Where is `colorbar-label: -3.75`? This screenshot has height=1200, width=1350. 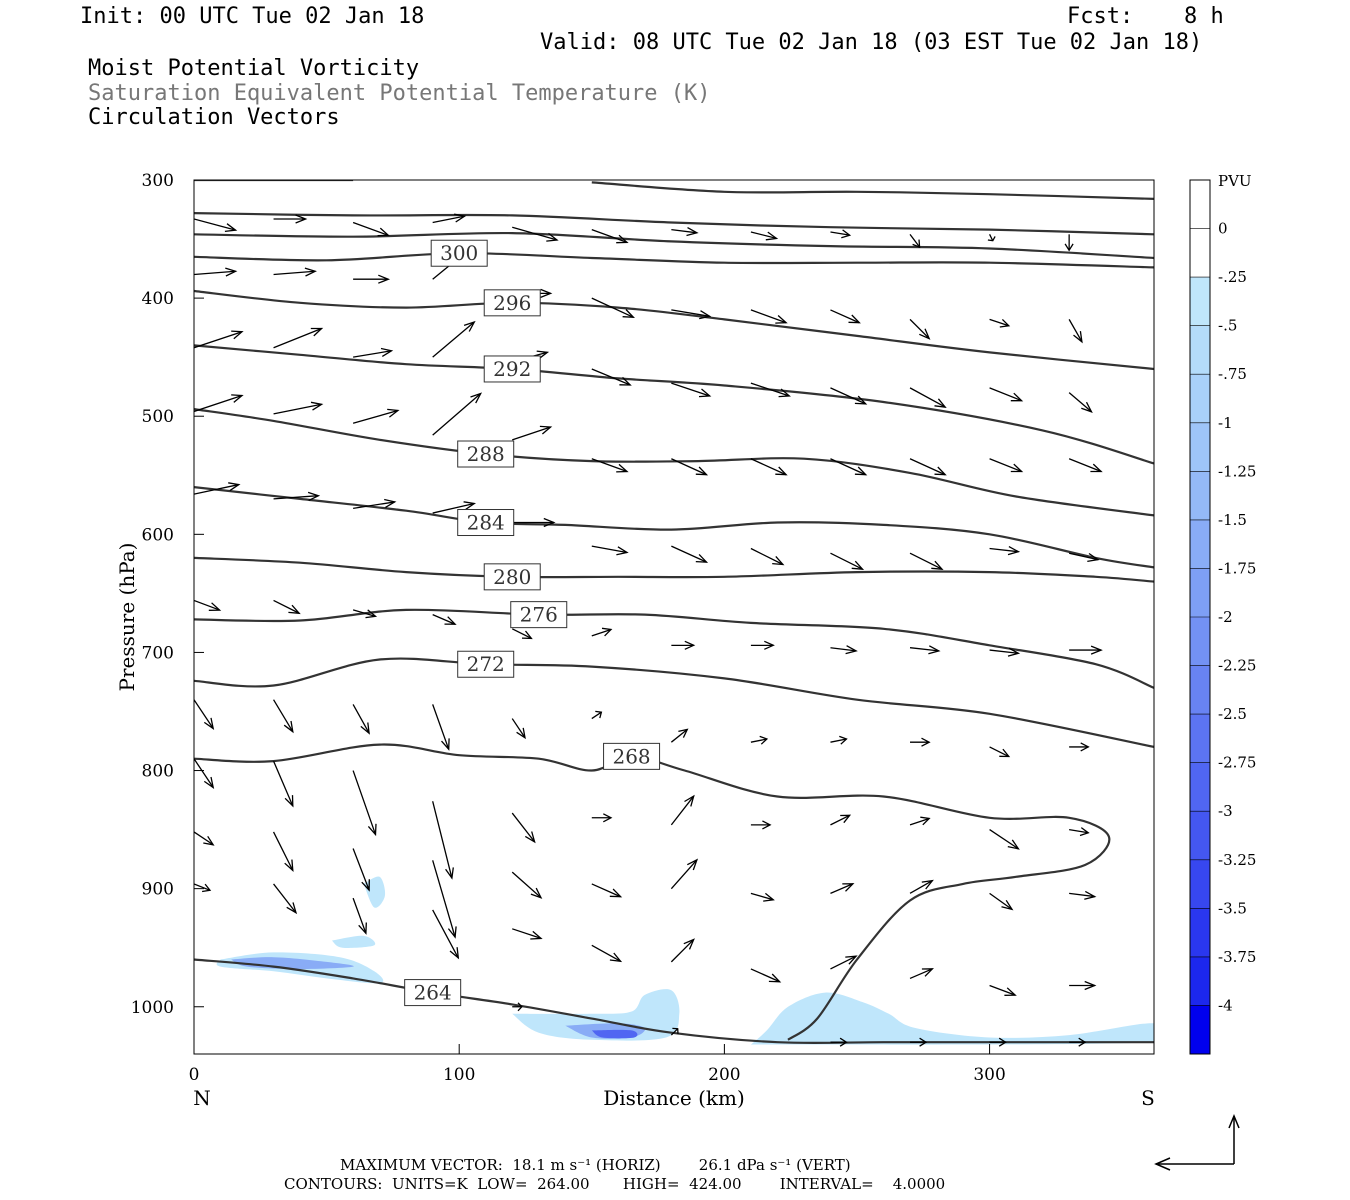
colorbar-label: -3.75 is located at coordinates (1237, 957).